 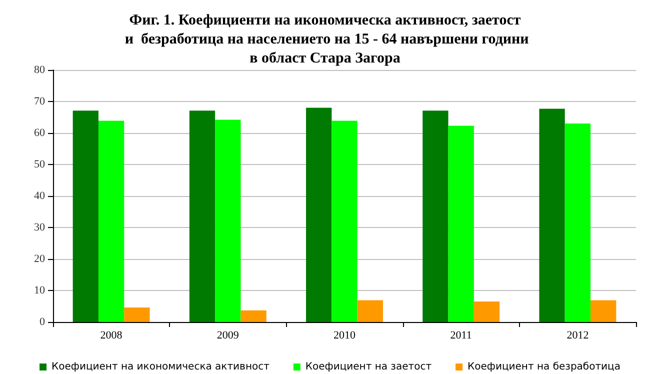 I want to click on legend-label: Коефициент на заетост, so click(x=368, y=367).